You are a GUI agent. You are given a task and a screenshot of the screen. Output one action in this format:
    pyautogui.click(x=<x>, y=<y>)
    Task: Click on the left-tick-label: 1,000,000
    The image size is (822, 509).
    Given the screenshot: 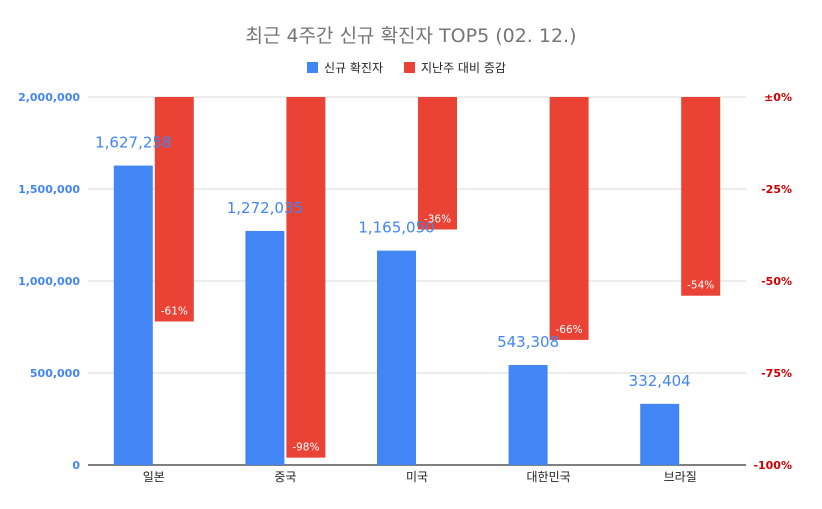 What is the action you would take?
    pyautogui.click(x=49, y=281)
    